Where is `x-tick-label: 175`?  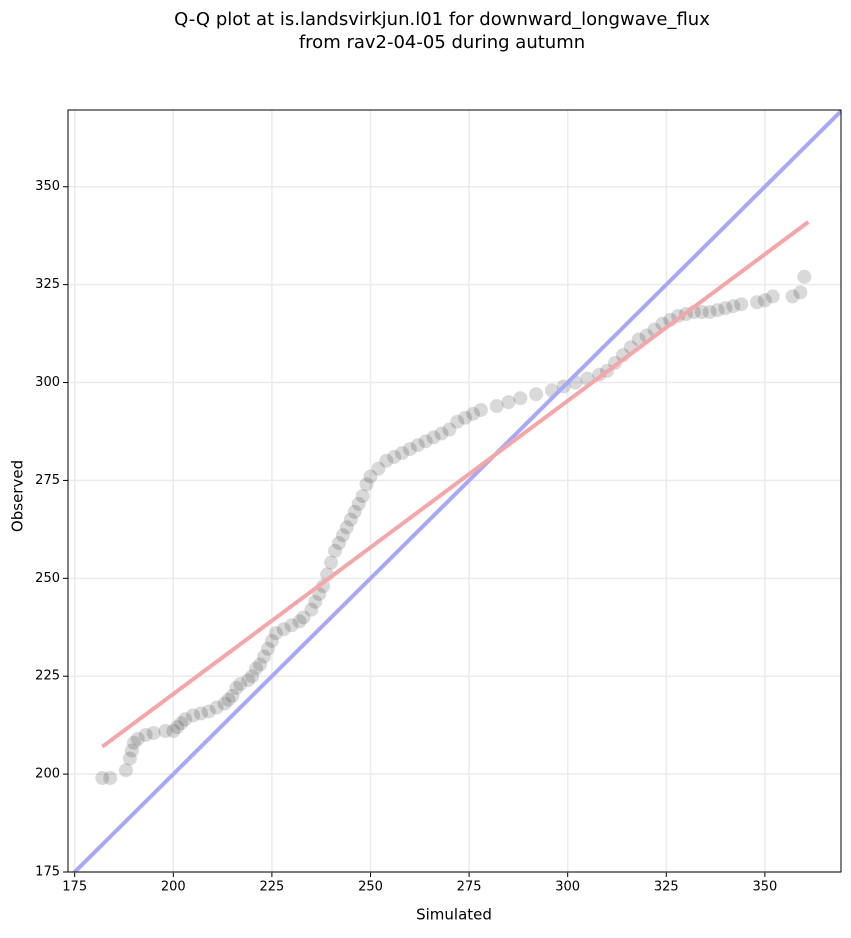 x-tick-label: 175 is located at coordinates (74, 887).